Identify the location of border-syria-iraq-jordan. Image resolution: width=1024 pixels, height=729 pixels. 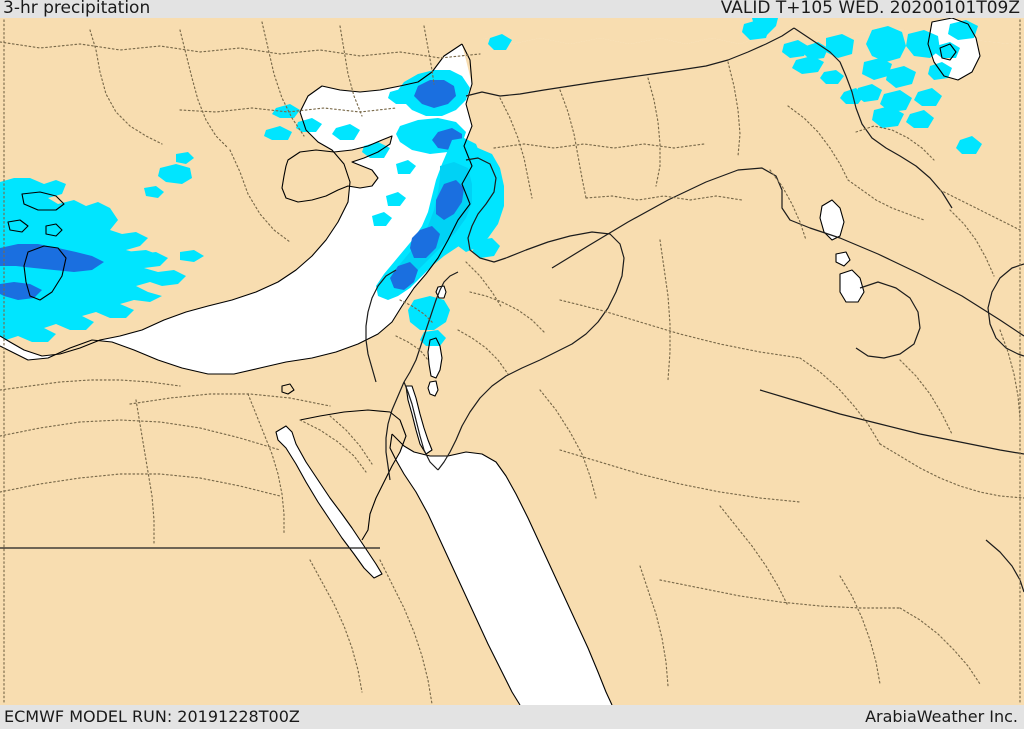
(565, 296).